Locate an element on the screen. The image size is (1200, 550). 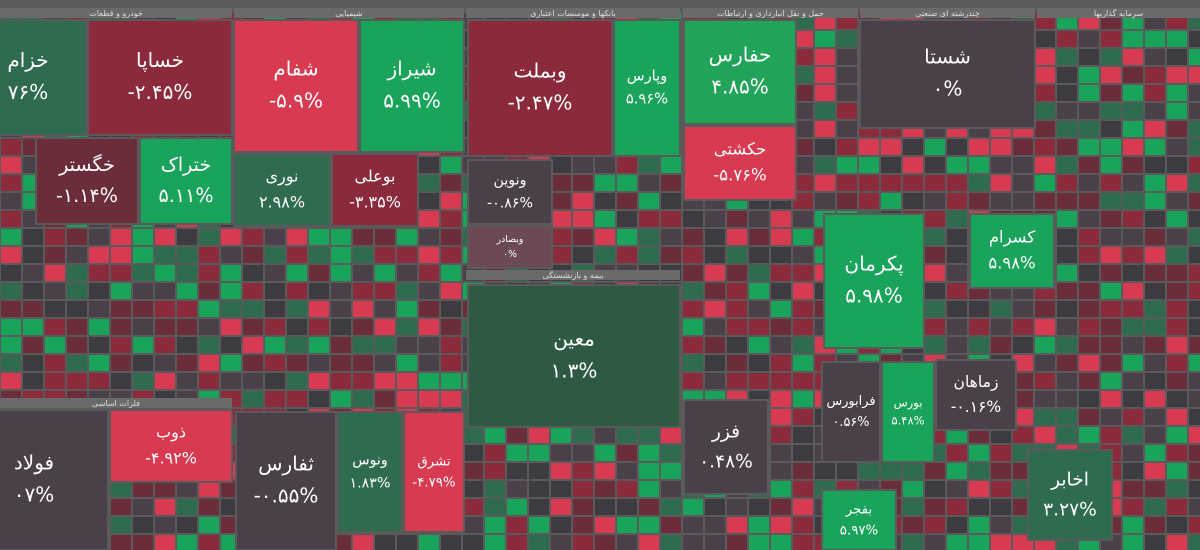
sector-name: فلزات اساسی is located at coordinates (116, 403).